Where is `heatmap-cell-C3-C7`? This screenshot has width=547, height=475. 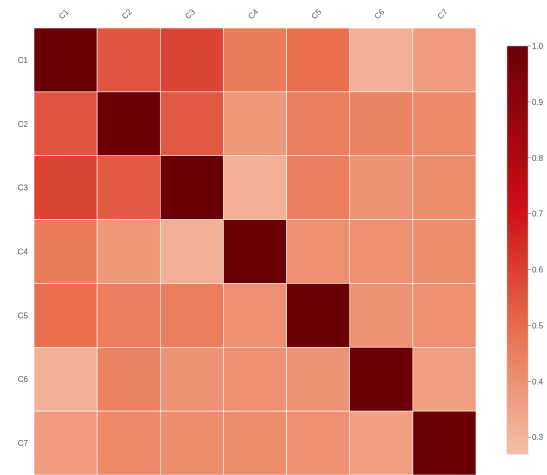
heatmap-cell-C3-C7 is located at coordinates (444, 187).